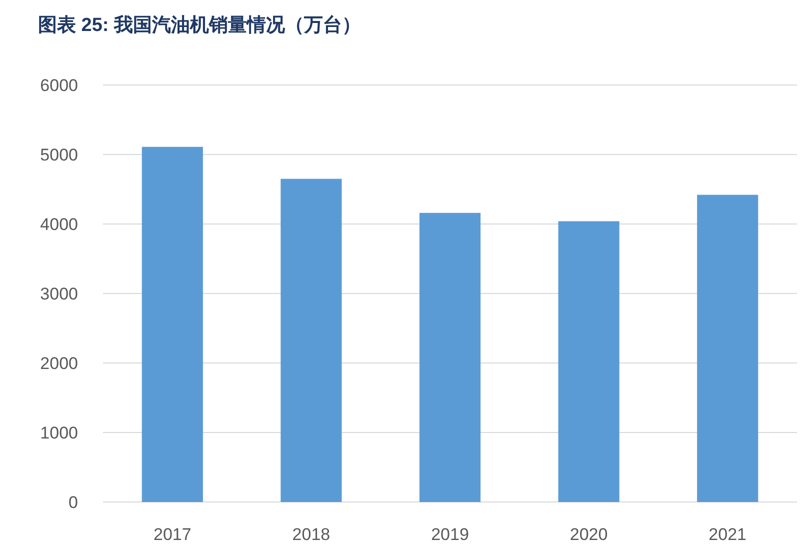 This screenshot has width=810, height=548. What do you see at coordinates (200, 25) in the screenshot?
I see `chart-title: 图表 25: 我国汽油机销量情况（万台）` at bounding box center [200, 25].